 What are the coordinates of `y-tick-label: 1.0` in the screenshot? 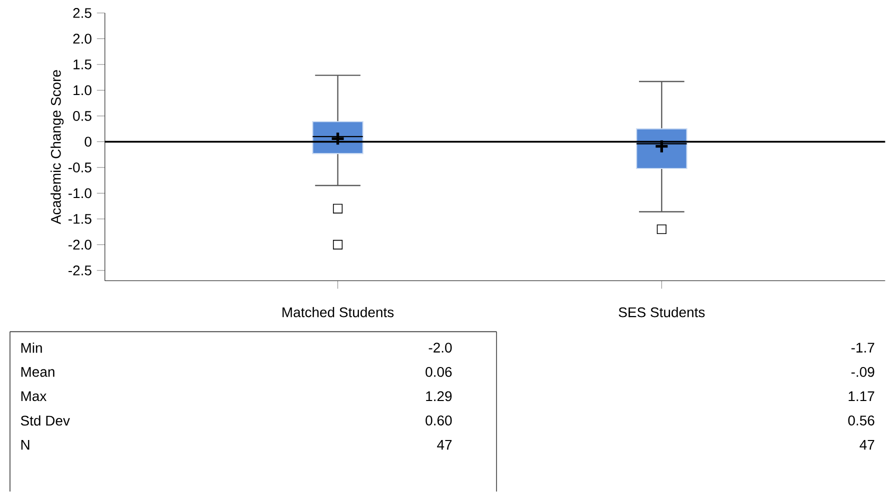 It's located at (83, 90).